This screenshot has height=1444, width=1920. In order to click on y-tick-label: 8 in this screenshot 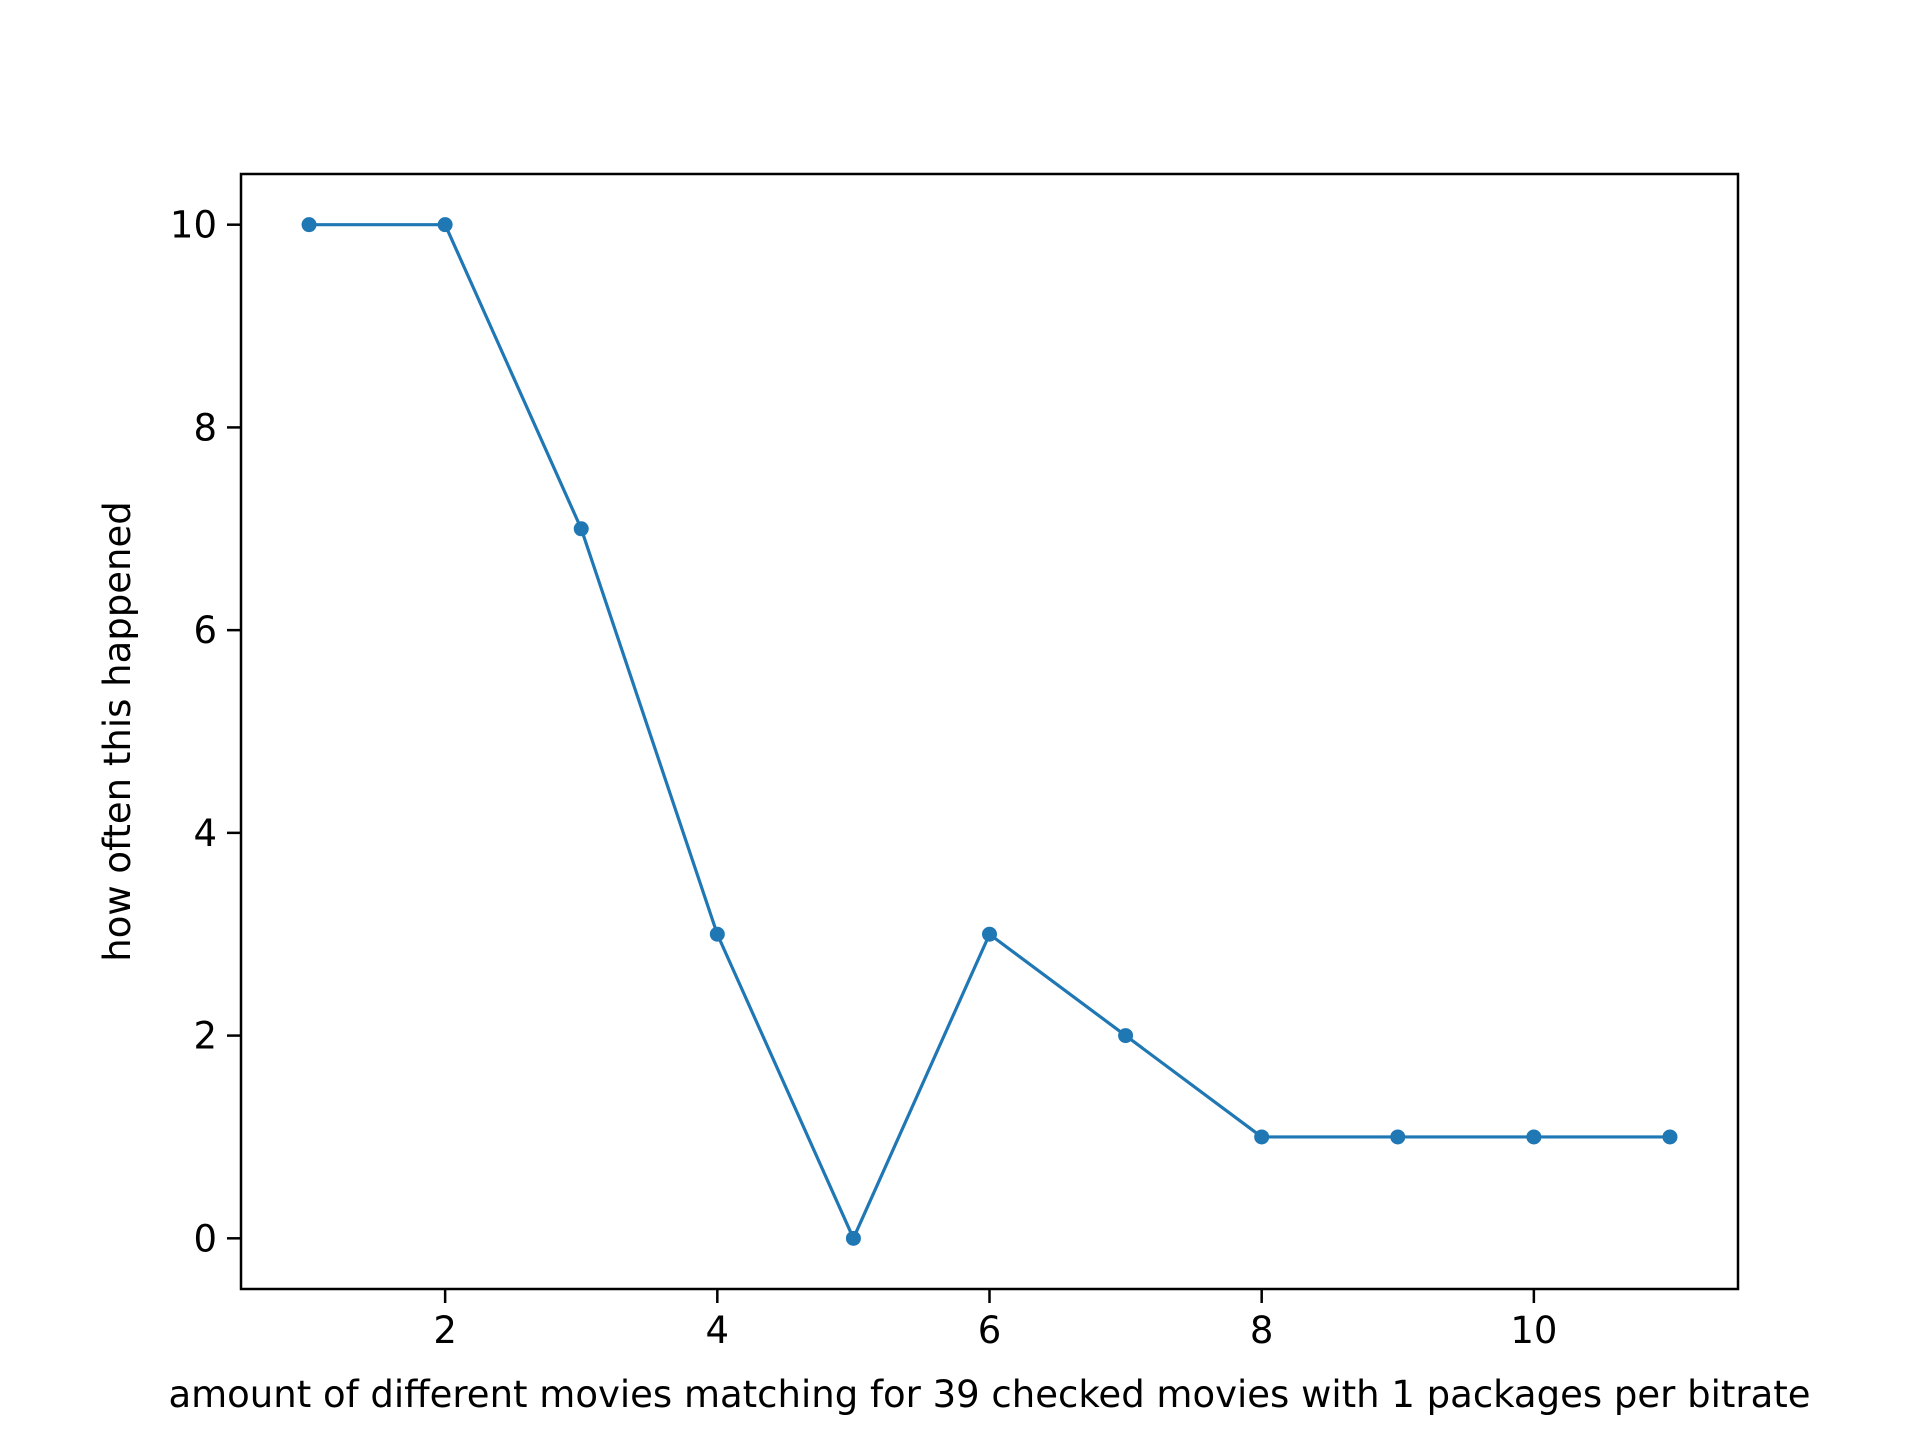, I will do `click(205, 427)`.